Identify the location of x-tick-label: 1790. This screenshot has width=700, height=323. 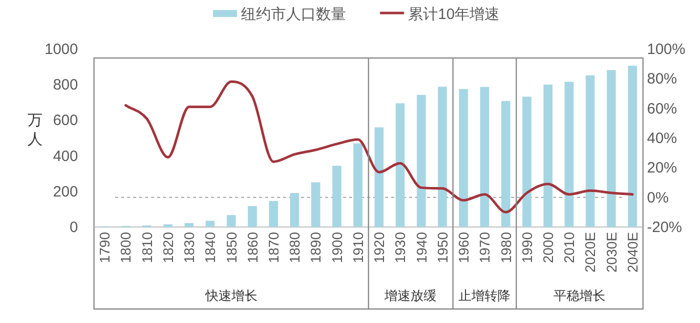
(104, 248).